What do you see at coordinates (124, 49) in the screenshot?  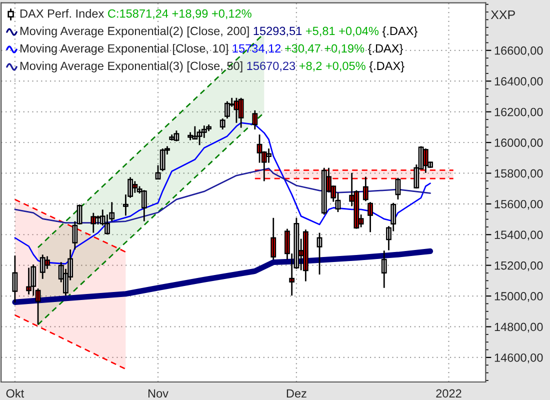 I see `legend-label: Moving Average Exponential [Close, 10]` at bounding box center [124, 49].